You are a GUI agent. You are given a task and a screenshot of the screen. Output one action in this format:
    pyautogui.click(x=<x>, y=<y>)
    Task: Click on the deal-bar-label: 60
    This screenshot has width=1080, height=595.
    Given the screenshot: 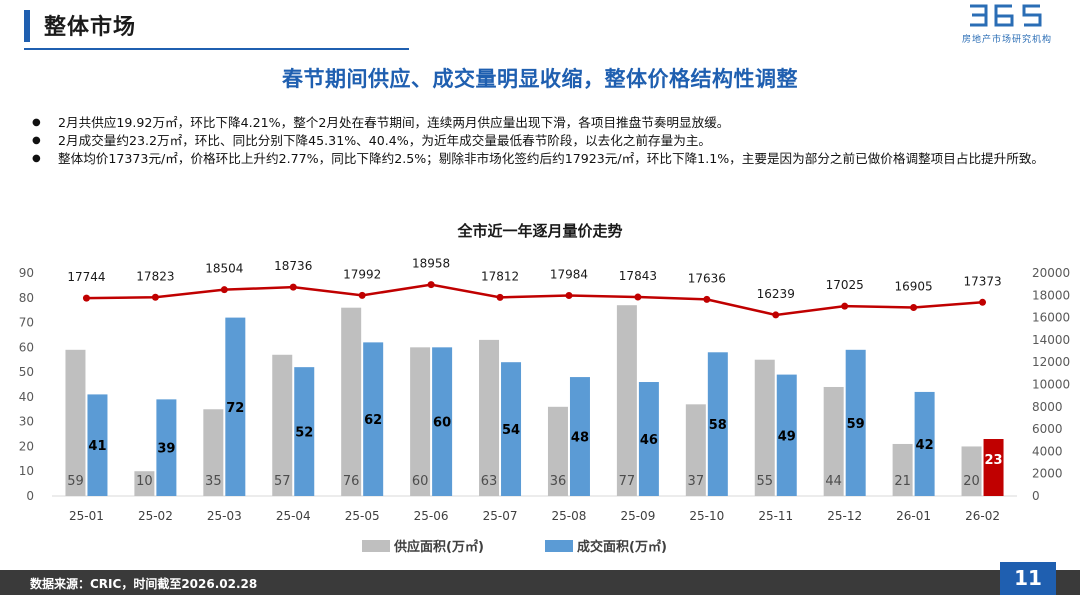 What is the action you would take?
    pyautogui.click(x=442, y=423)
    